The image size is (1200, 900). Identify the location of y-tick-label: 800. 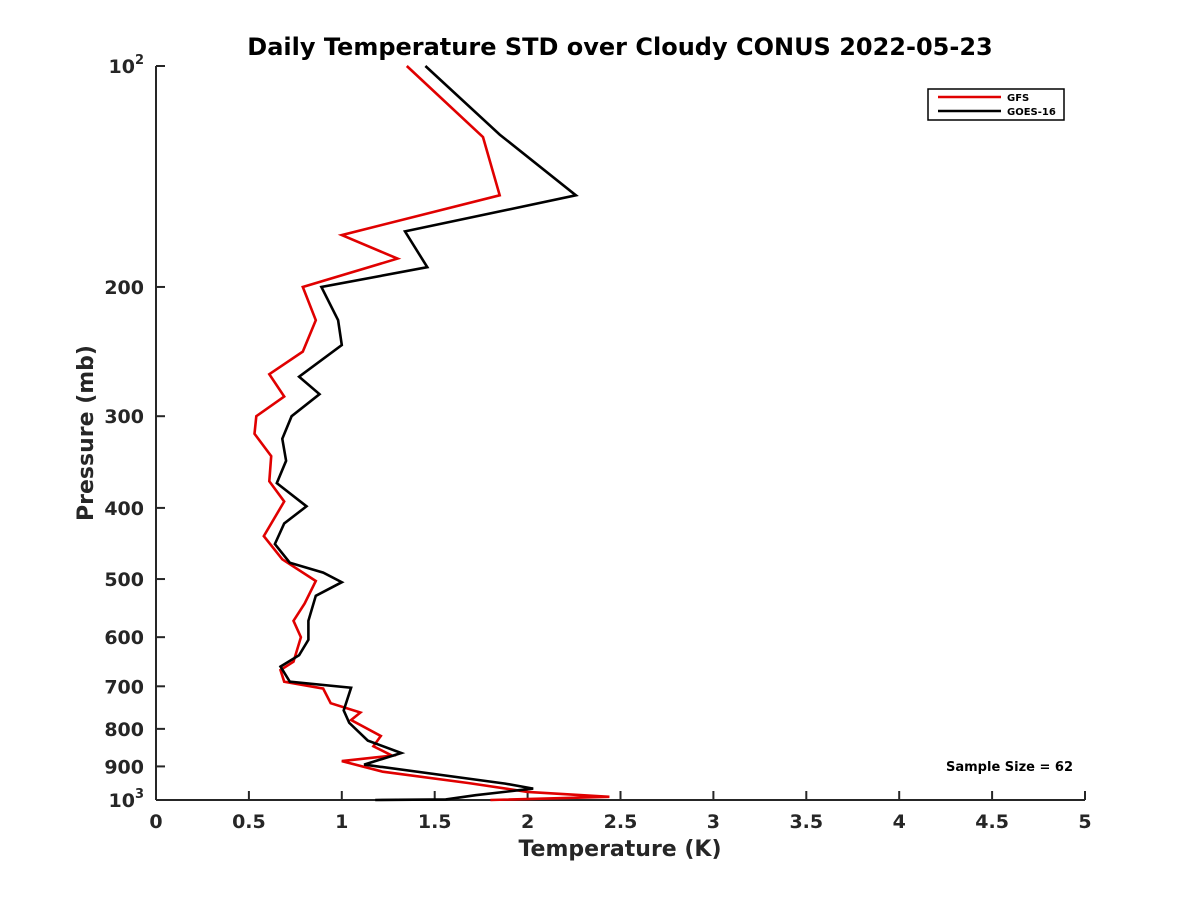
(124, 730).